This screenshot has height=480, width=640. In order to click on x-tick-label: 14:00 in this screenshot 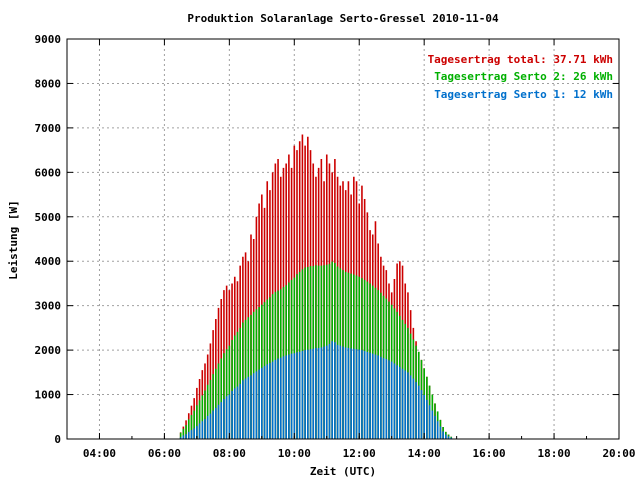, I will do `click(424, 453)`.